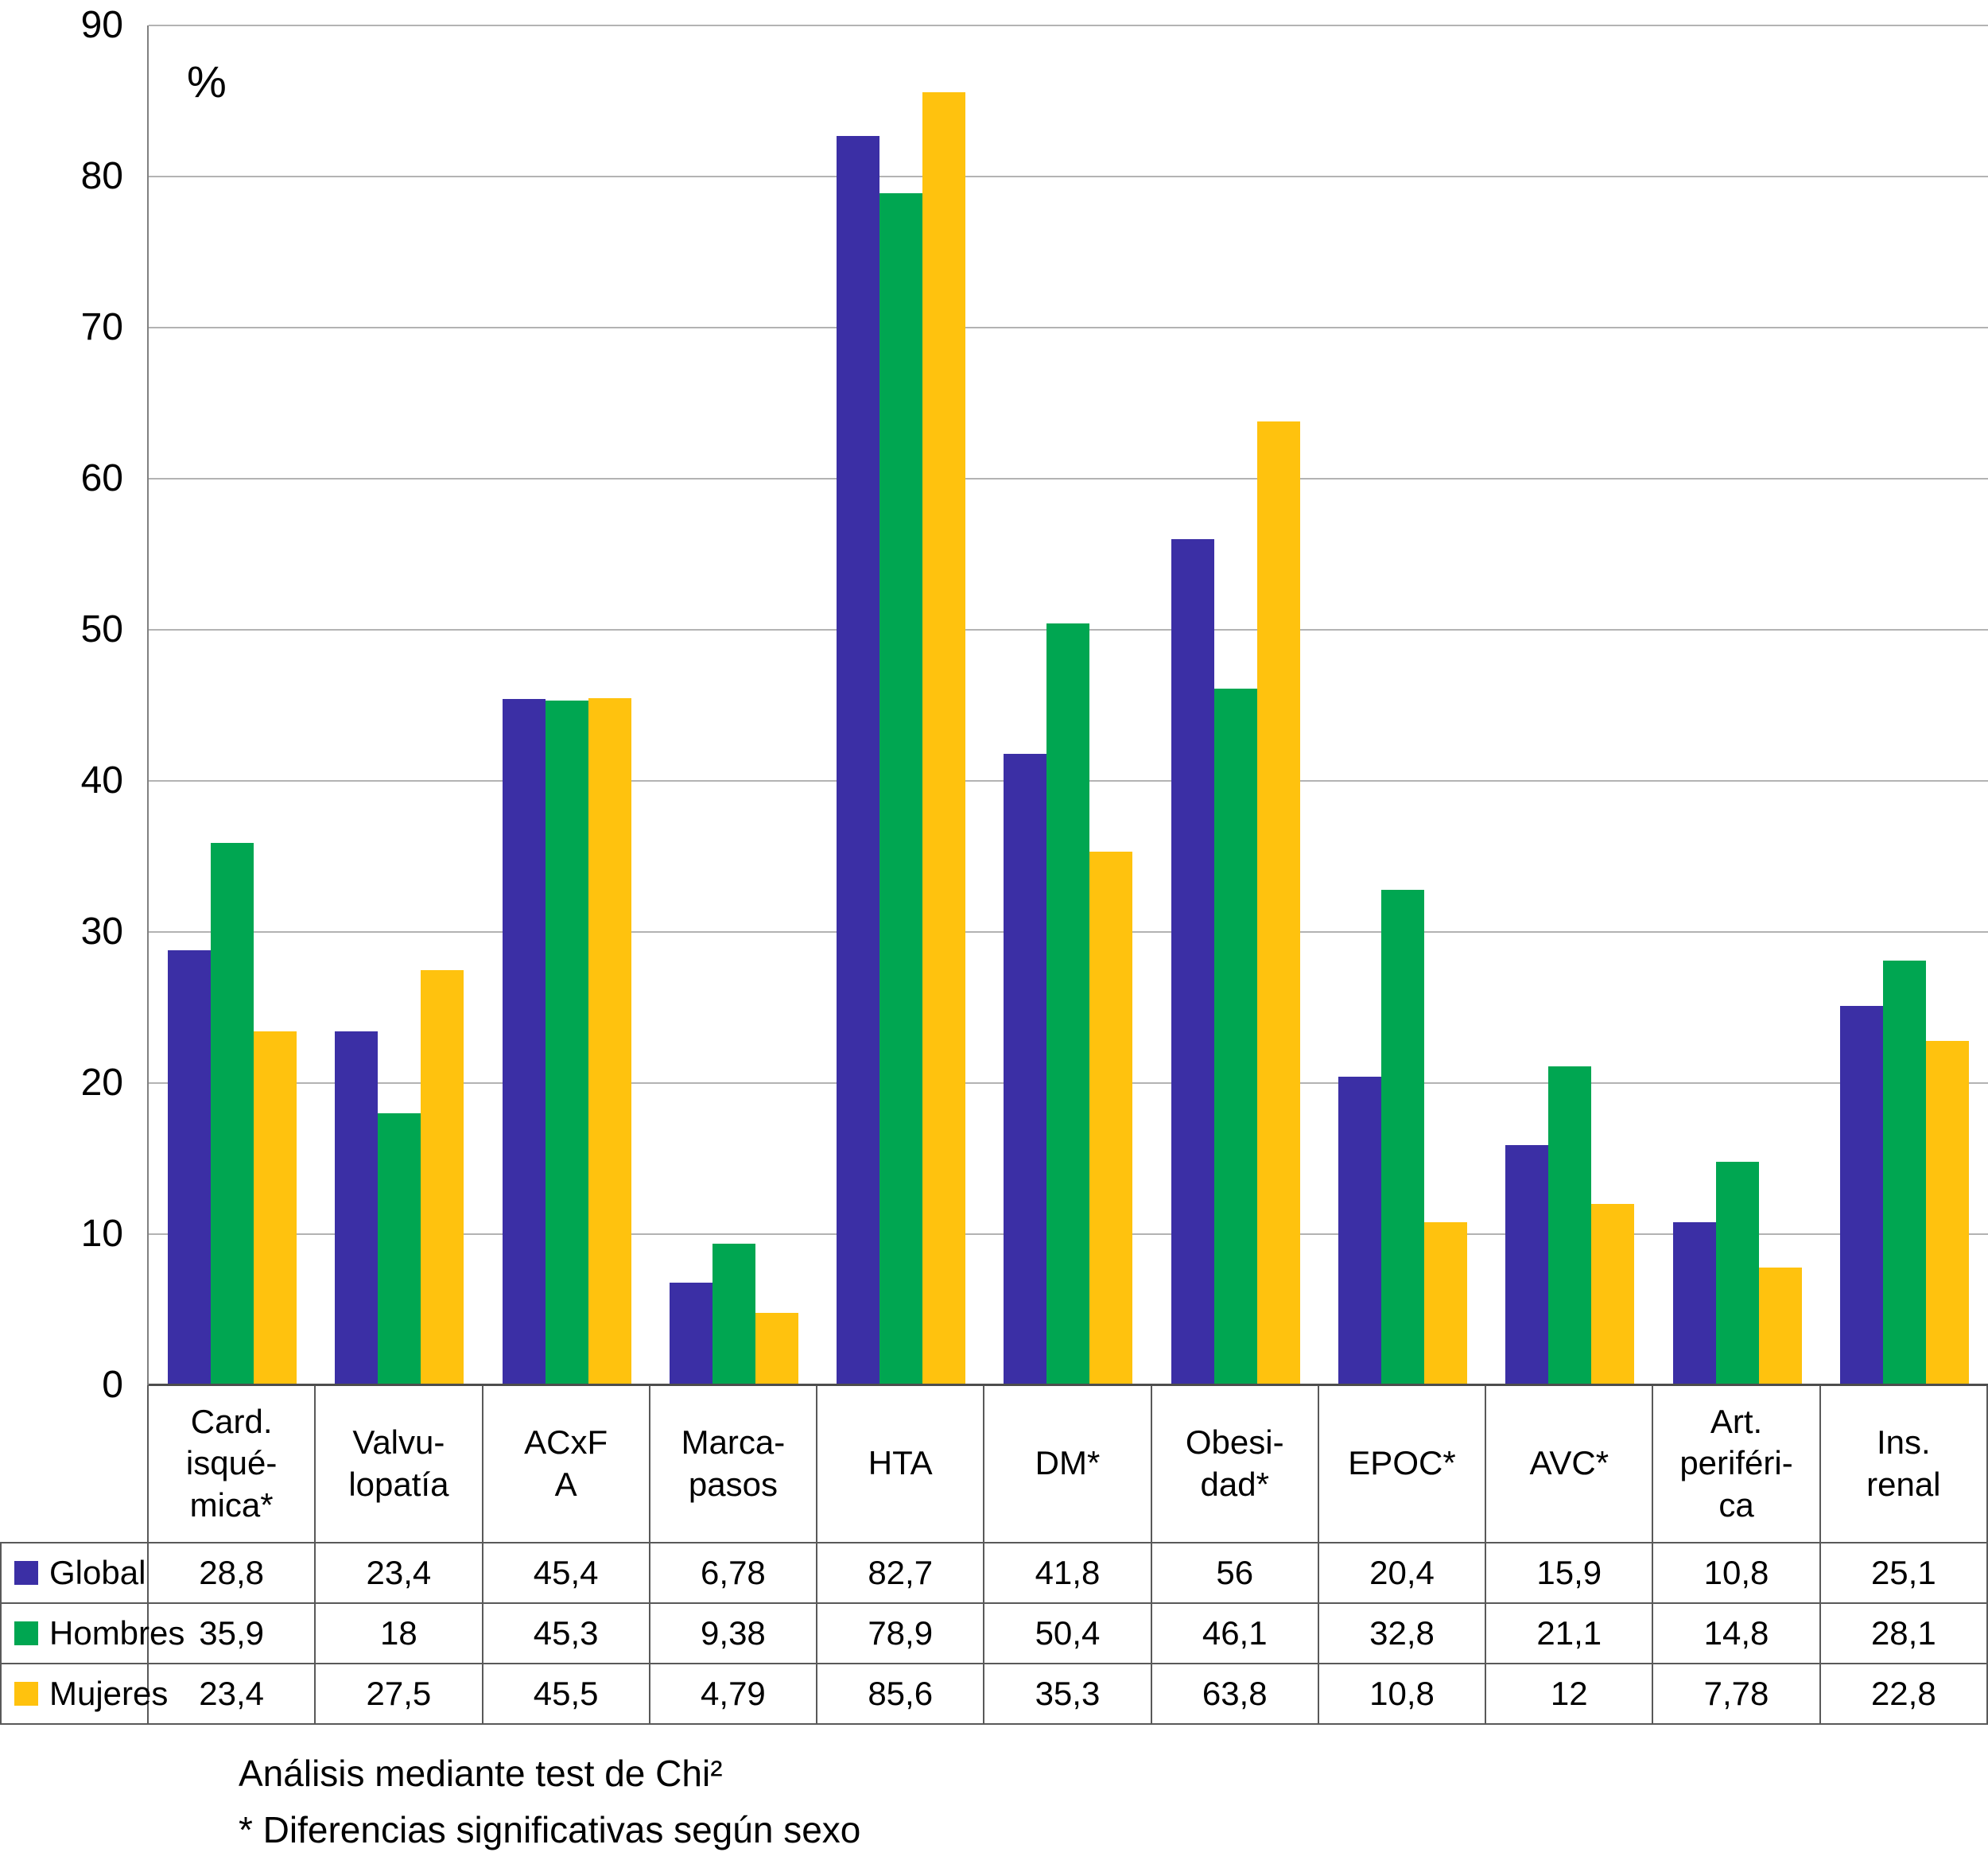 This screenshot has height=1856, width=1988. I want to click on legend-swatch-global, so click(26, 1573).